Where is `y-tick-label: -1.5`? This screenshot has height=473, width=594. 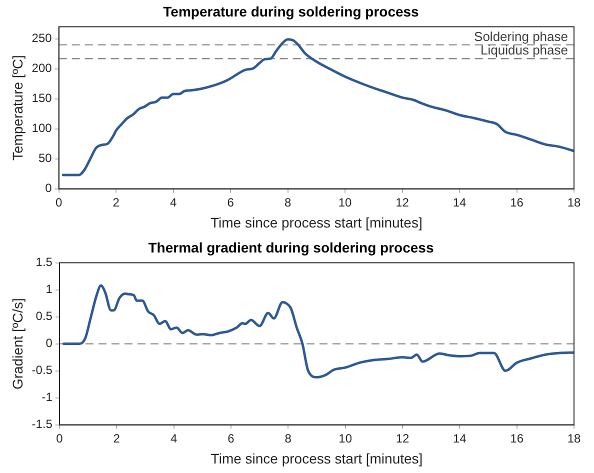
y-tick-label: -1.5 is located at coordinates (42, 424).